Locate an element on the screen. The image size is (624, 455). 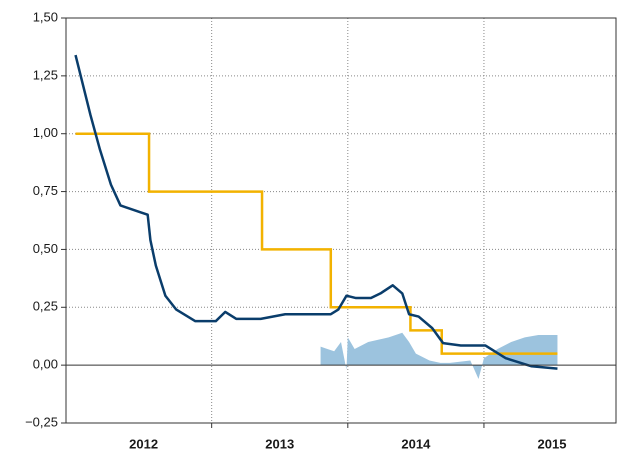
y-tick-label: 0,25 is located at coordinates (45, 306).